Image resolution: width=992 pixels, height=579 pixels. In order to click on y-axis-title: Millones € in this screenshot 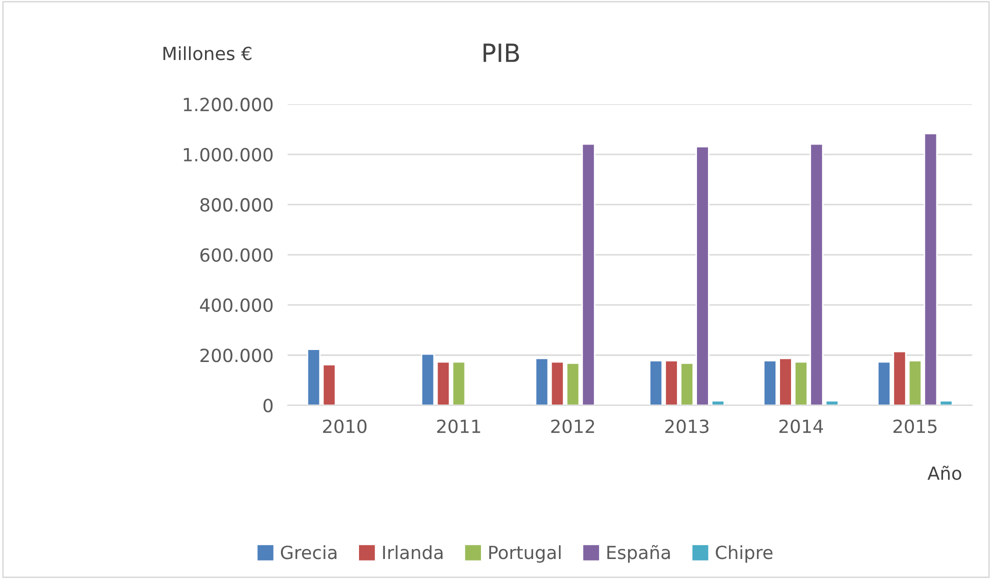, I will do `click(207, 53)`.